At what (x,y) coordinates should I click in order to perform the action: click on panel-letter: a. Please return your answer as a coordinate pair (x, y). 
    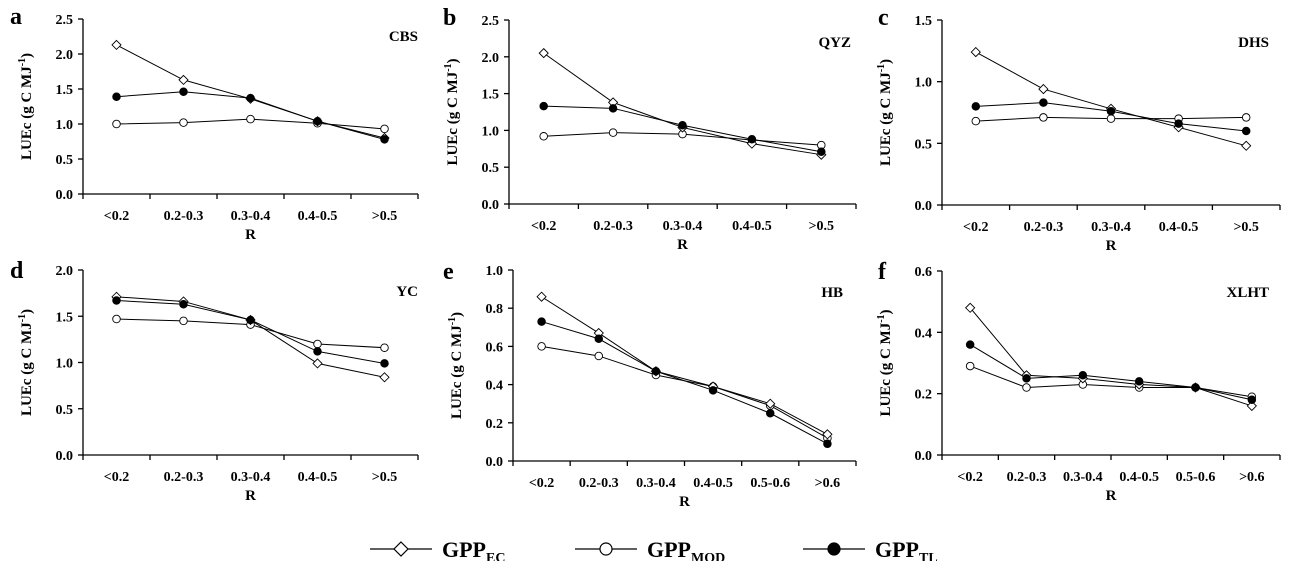
    Looking at the image, I should click on (16, 17).